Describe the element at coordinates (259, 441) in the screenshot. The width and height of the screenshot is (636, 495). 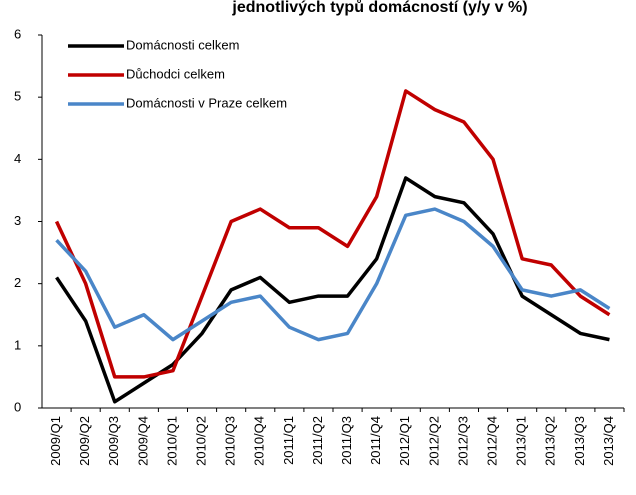
I see `x-tick-label: 2010/Q4` at that location.